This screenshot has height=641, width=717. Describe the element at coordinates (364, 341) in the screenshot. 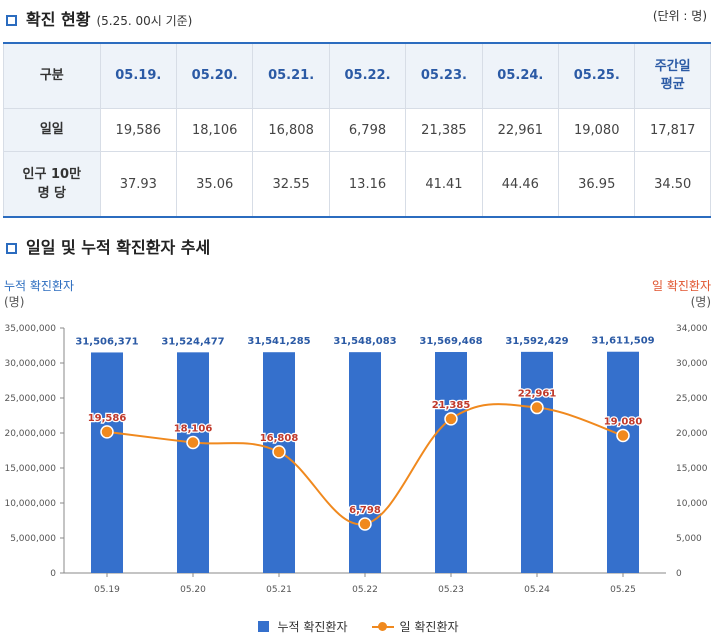

I see `bar-value-label: 31,548,083` at that location.